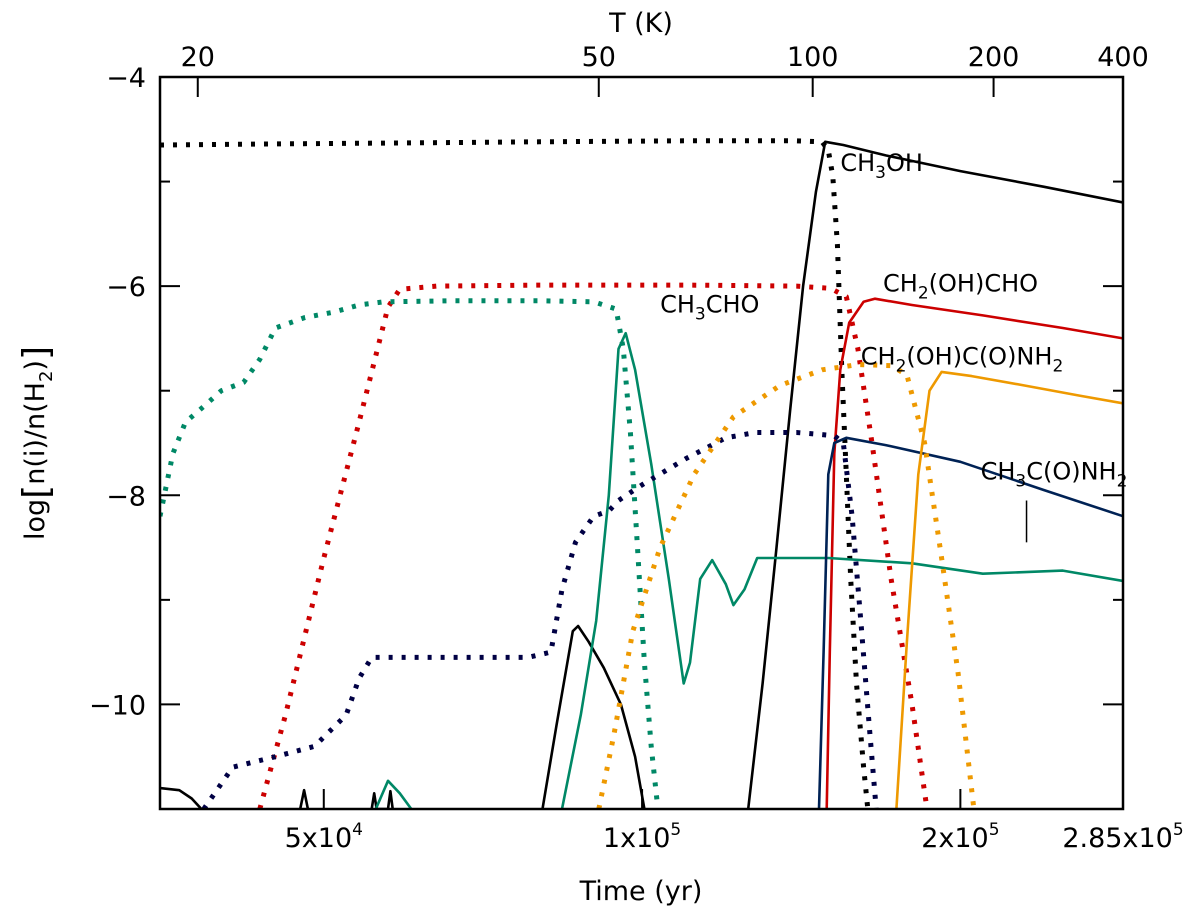 This screenshot has height=912, width=1200. What do you see at coordinates (324, 837) in the screenshot?
I see `x-tick-label-0: 5x10⁴` at bounding box center [324, 837].